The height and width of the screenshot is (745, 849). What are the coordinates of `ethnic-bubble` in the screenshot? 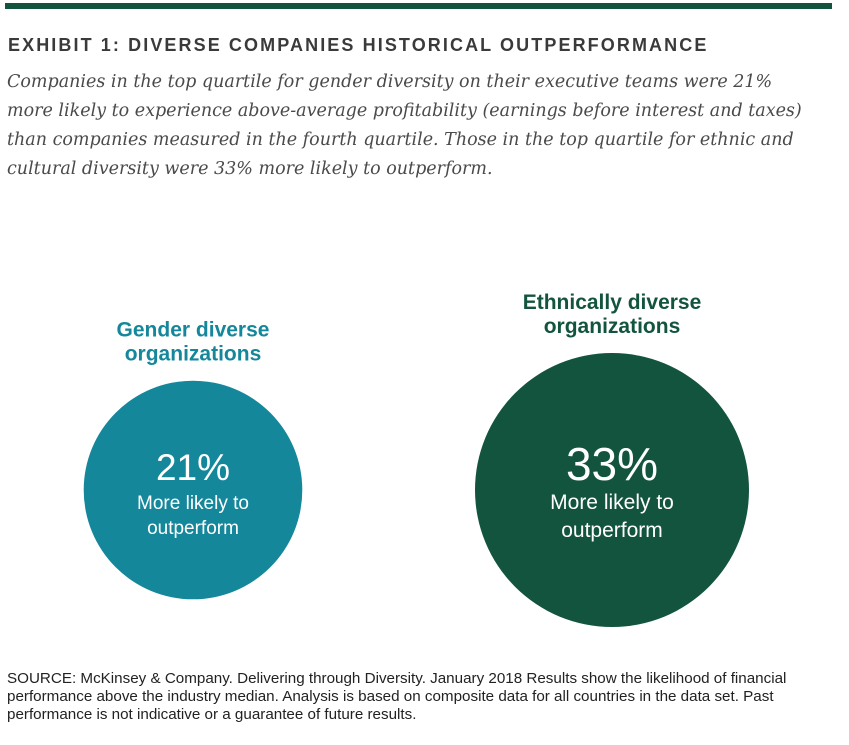 It's located at (612, 490).